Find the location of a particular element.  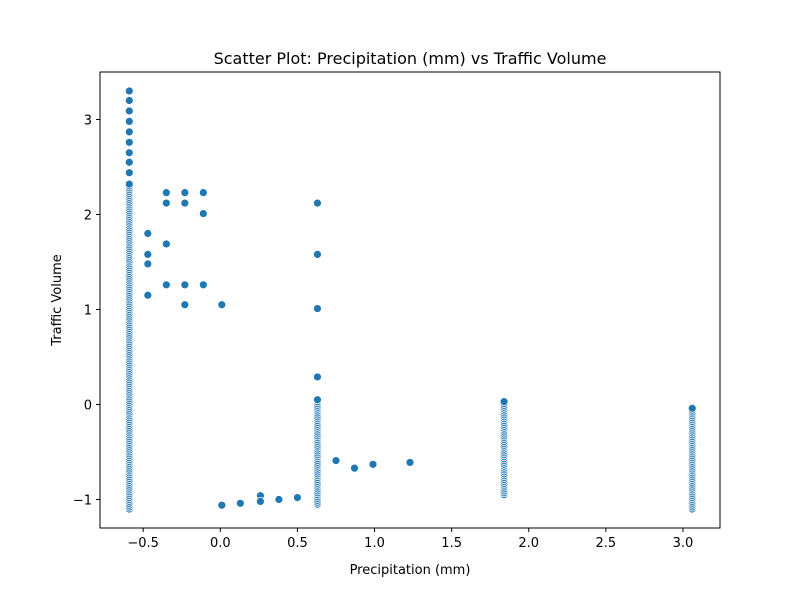

x-tick-label: −0.5 is located at coordinates (143, 543).